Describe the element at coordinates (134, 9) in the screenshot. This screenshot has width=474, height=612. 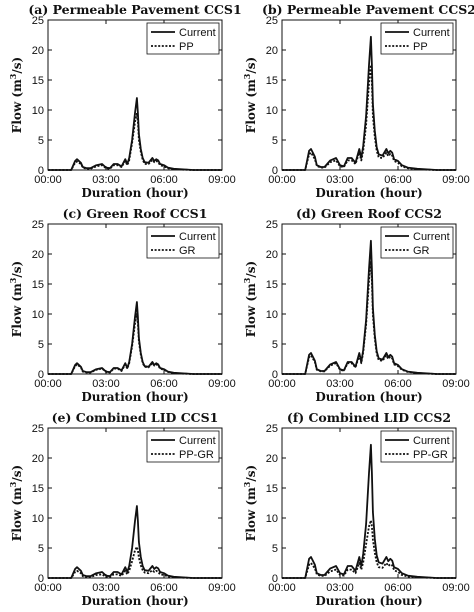
I see `chart-title: (a) Permeable Pavement CCS1` at that location.